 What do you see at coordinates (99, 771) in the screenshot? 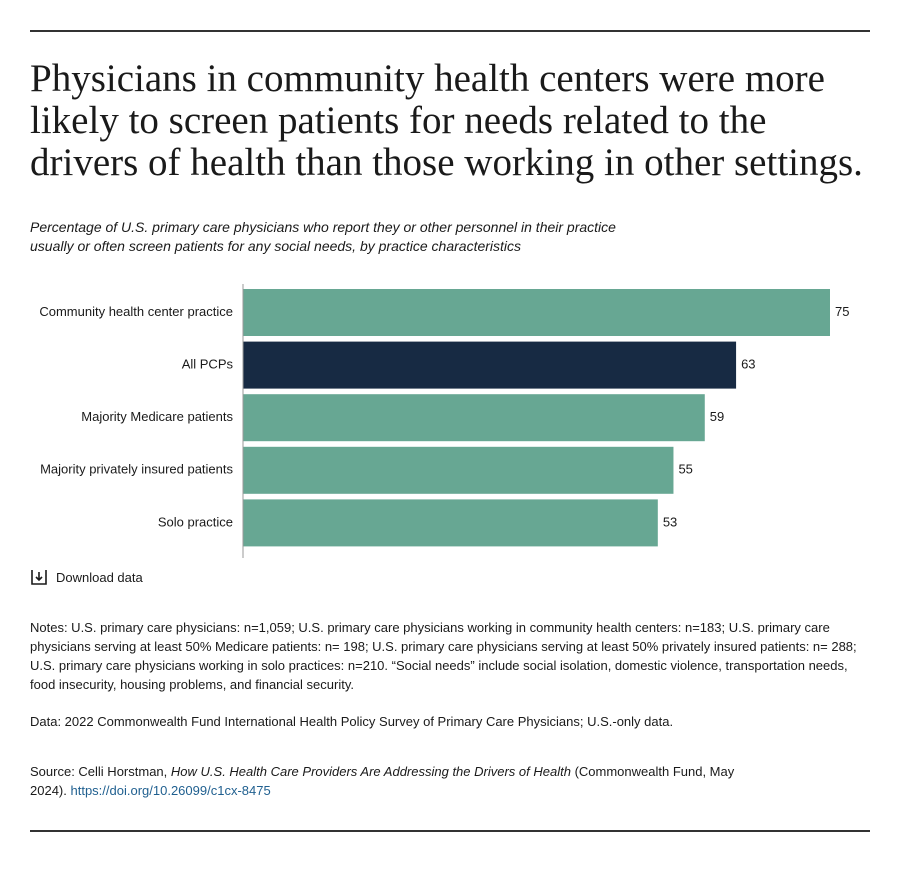
I see `source-prefix: Source: Celli Horstman,` at bounding box center [99, 771].